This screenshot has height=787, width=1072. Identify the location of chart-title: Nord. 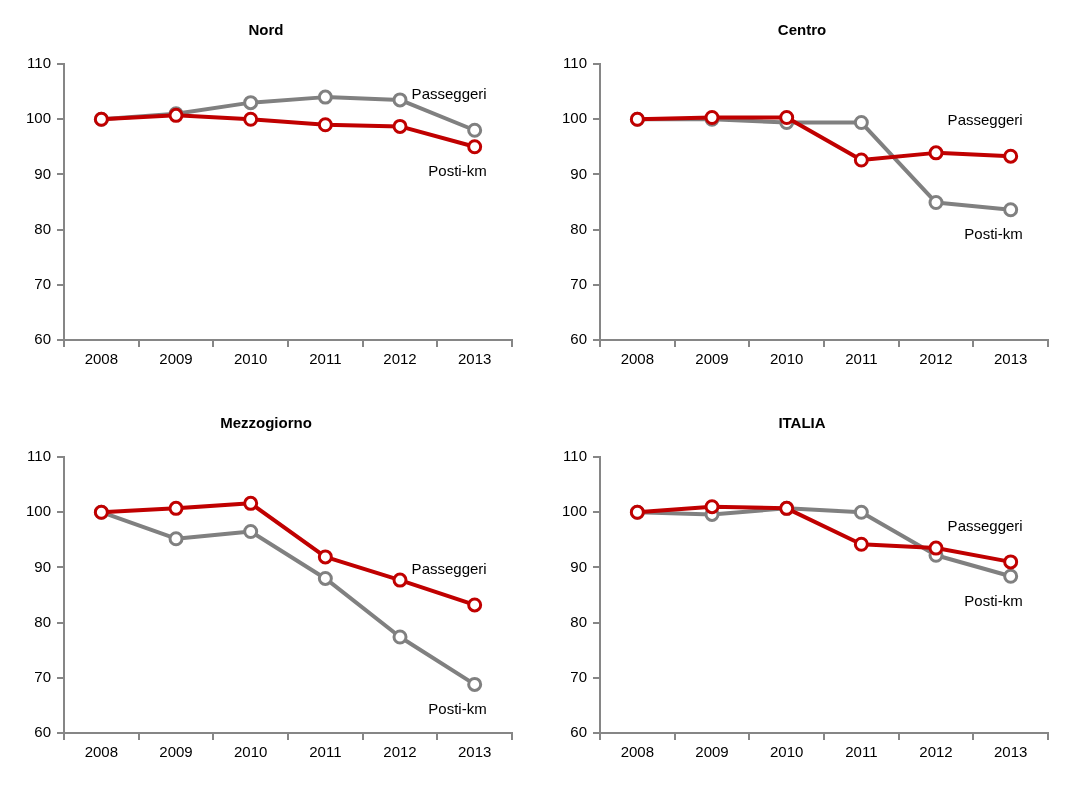
(266, 30).